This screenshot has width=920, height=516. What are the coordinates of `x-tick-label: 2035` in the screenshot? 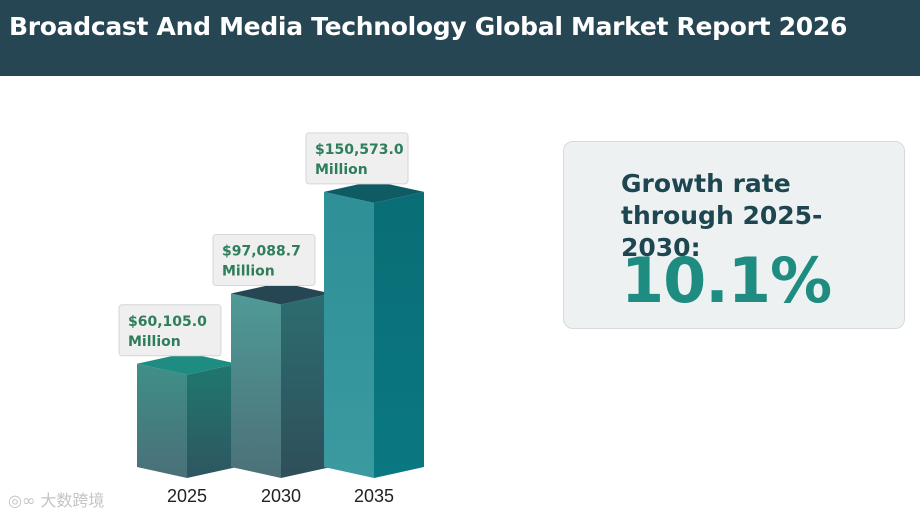 It's located at (374, 496).